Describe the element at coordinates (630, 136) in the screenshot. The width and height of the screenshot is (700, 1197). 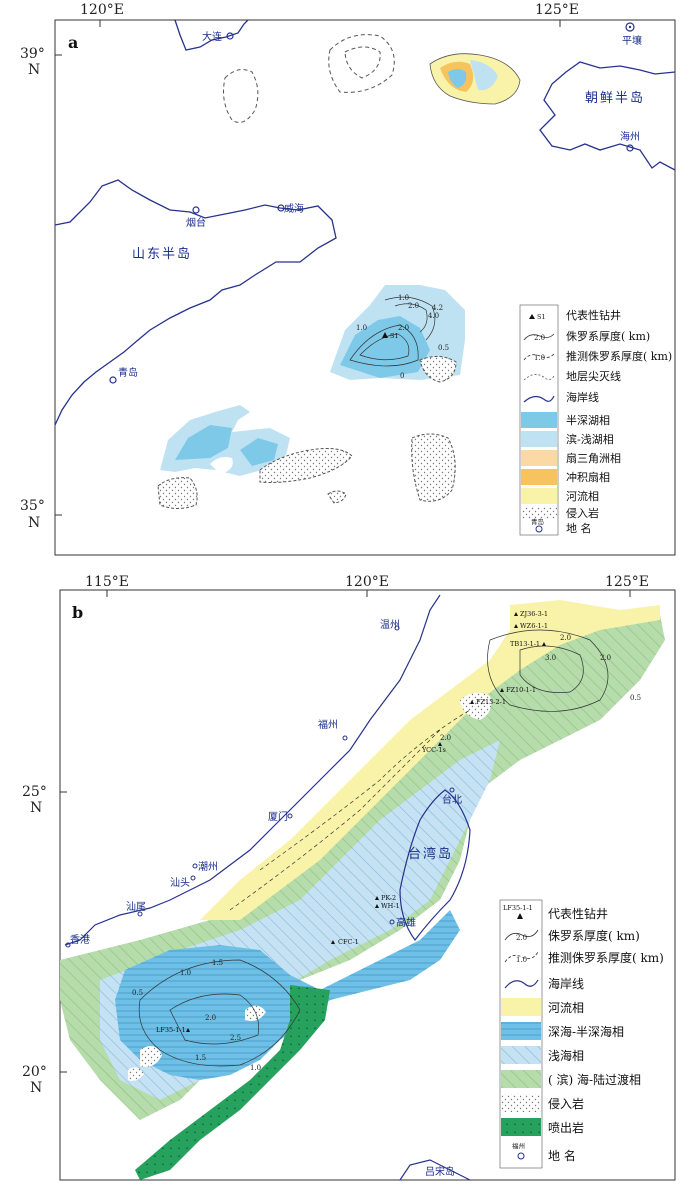
I see `place-haizhou: 海州` at that location.